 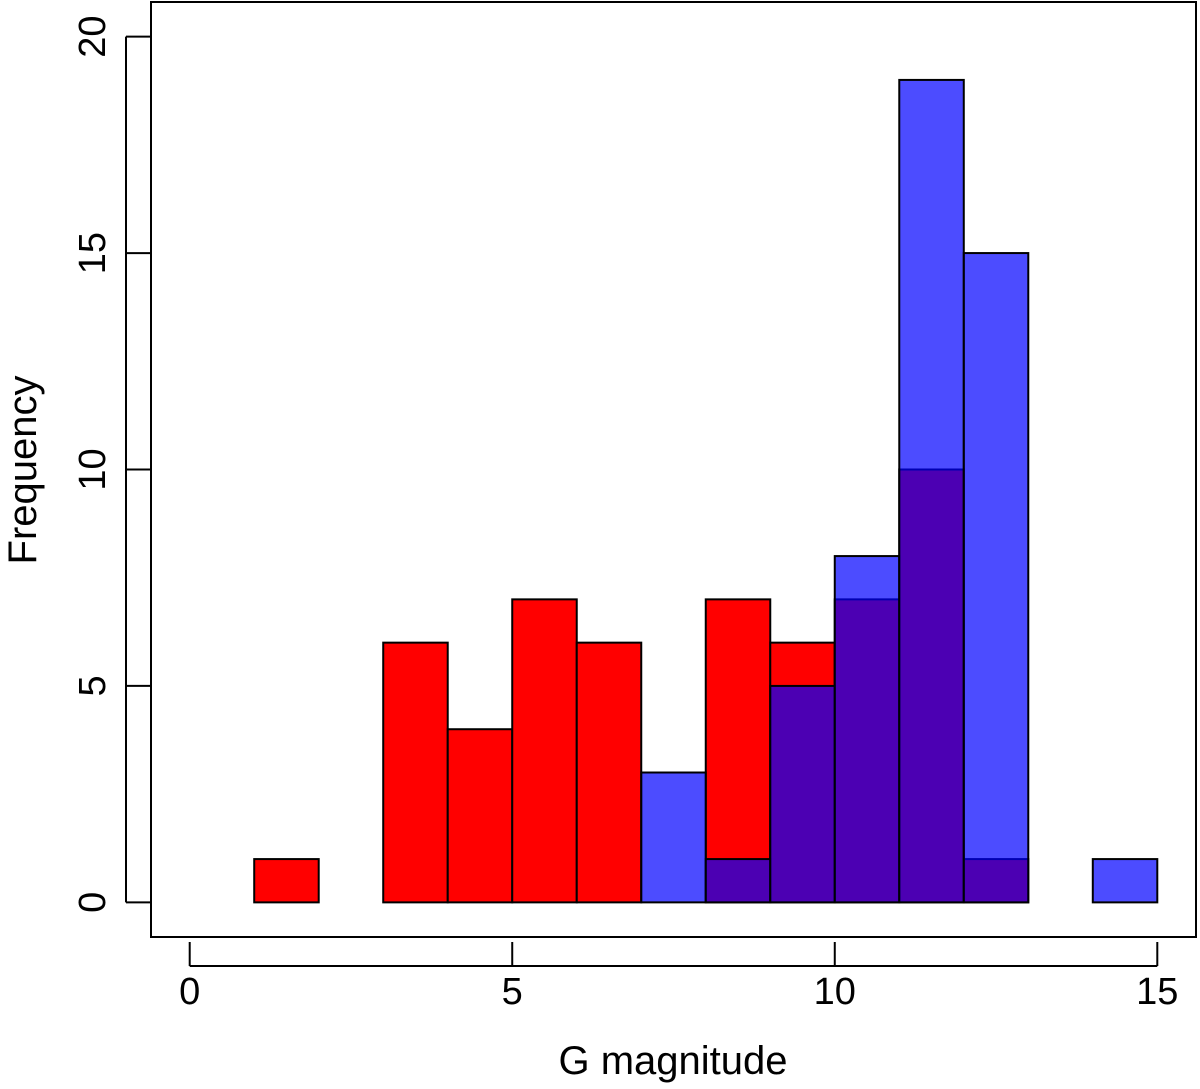 I want to click on x-tick-label: 10, so click(x=835, y=992).